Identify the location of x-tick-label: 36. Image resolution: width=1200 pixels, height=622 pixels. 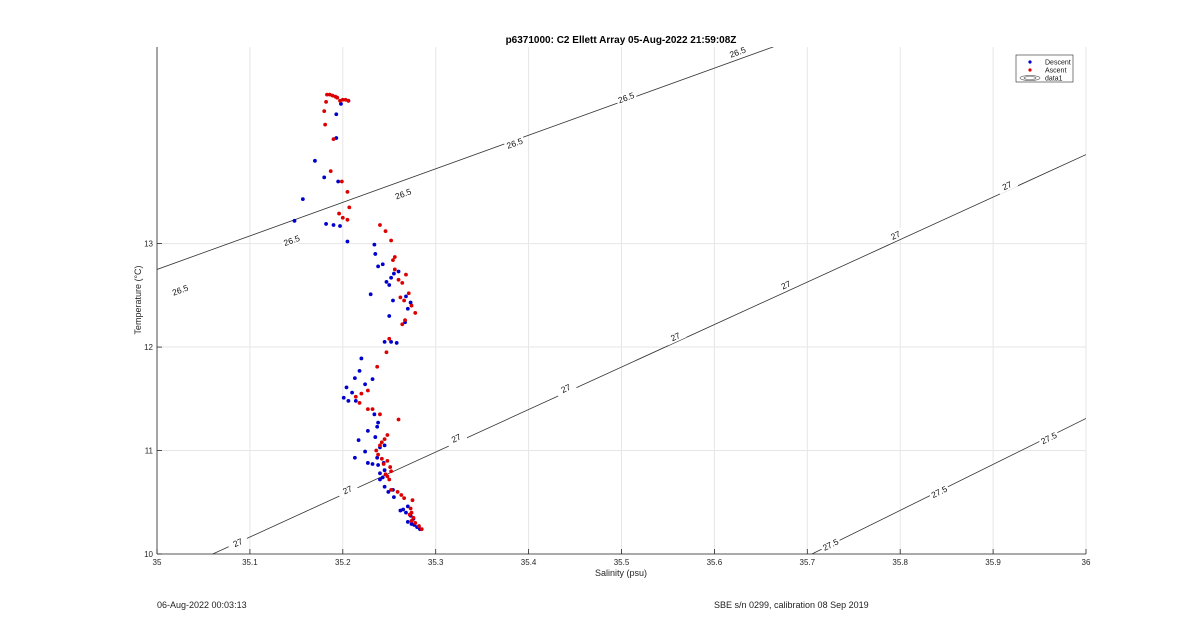
(1086, 562).